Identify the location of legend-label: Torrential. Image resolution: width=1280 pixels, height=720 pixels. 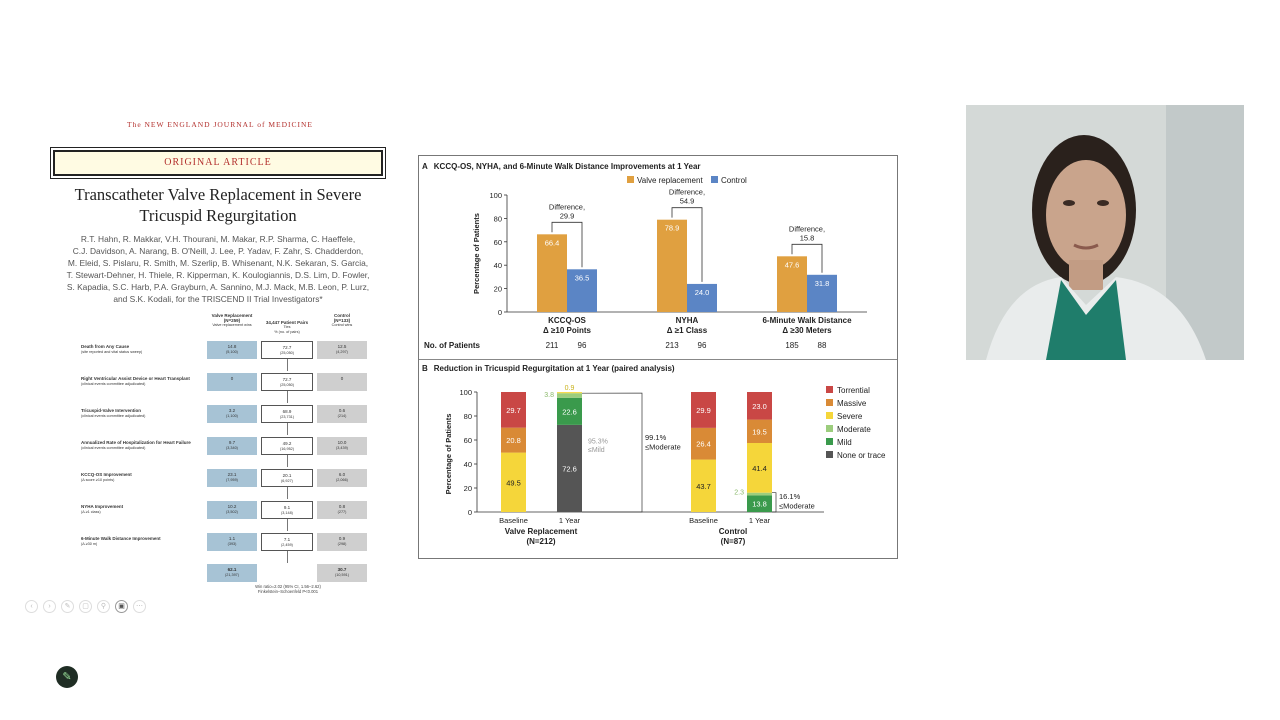
(853, 390).